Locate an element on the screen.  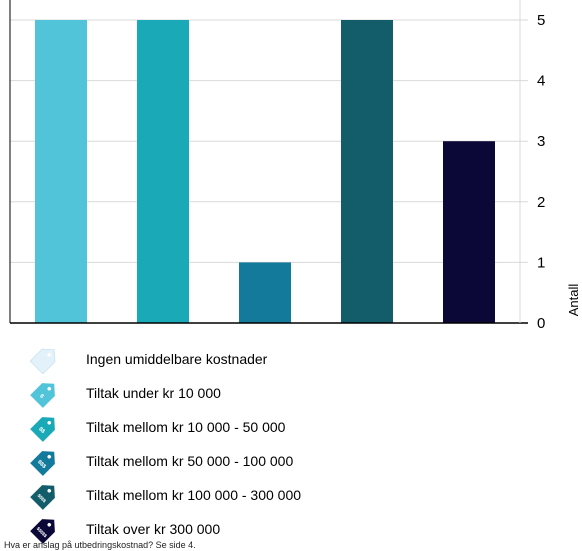
y-tick-label: 5 is located at coordinates (541, 20).